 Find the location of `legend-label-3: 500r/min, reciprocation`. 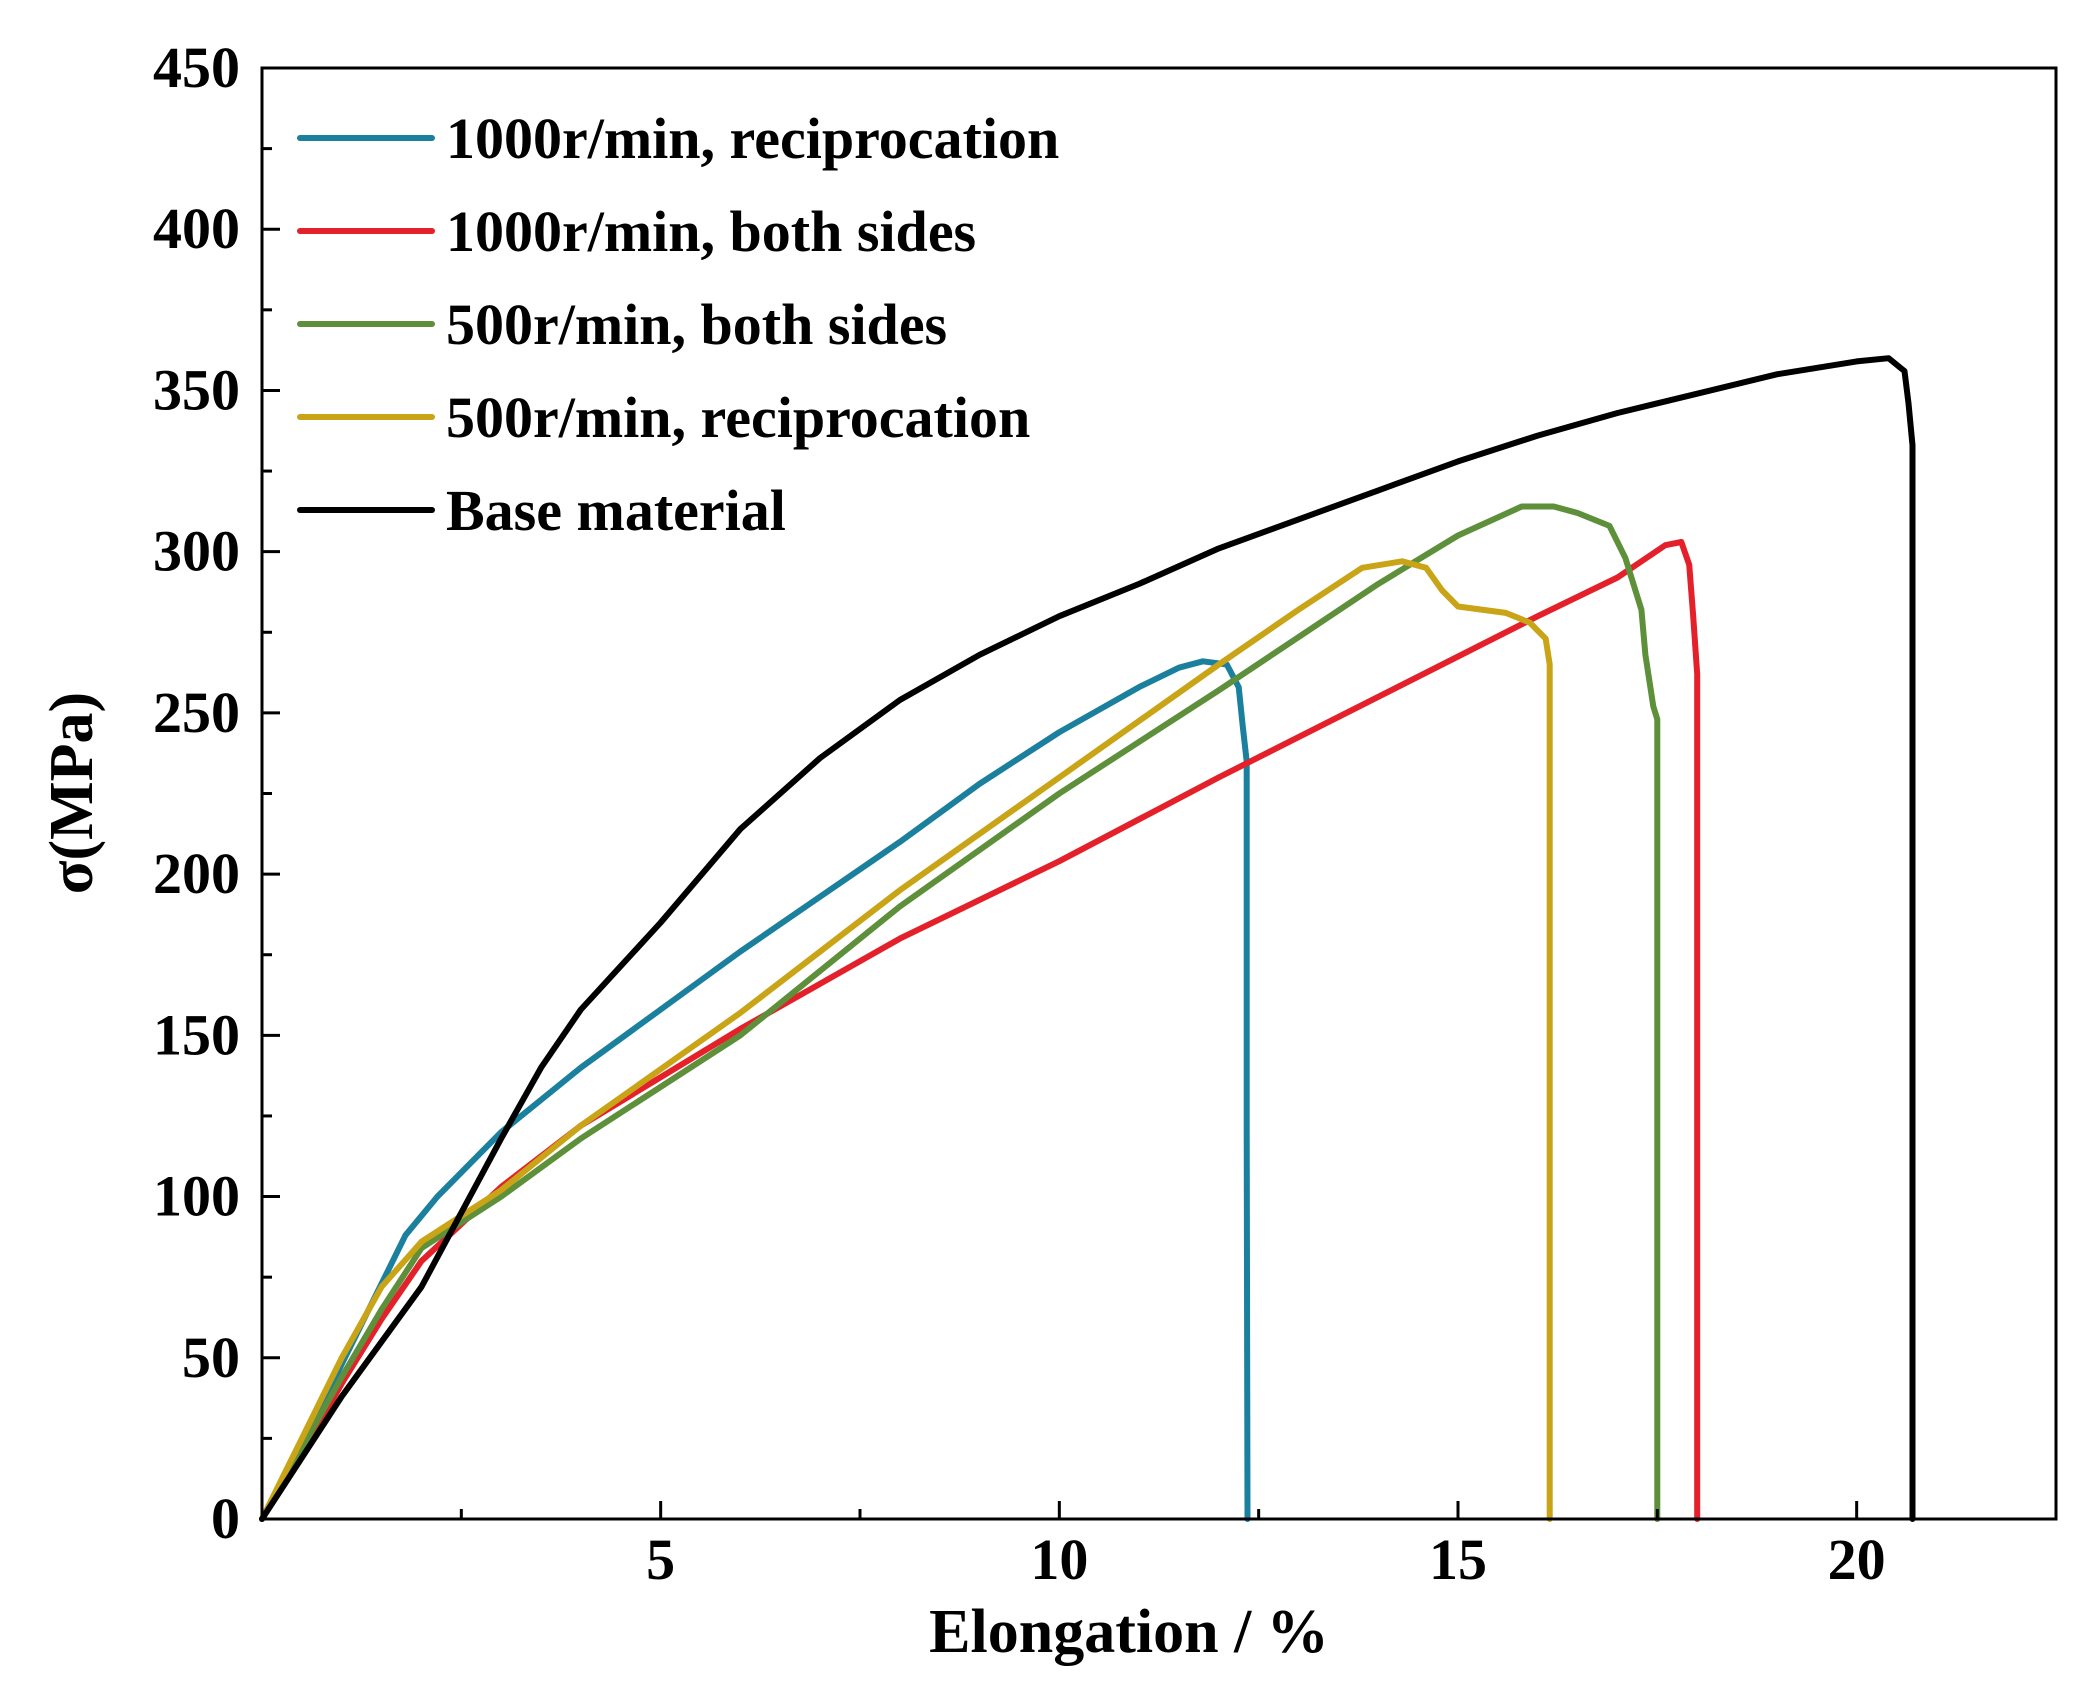

legend-label-3: 500r/min, reciprocation is located at coordinates (738, 417).